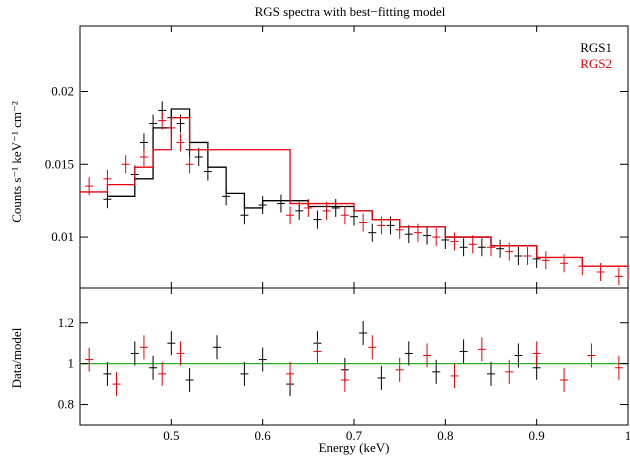  What do you see at coordinates (354, 435) in the screenshot?
I see `x-tick-label: 0.7` at bounding box center [354, 435].